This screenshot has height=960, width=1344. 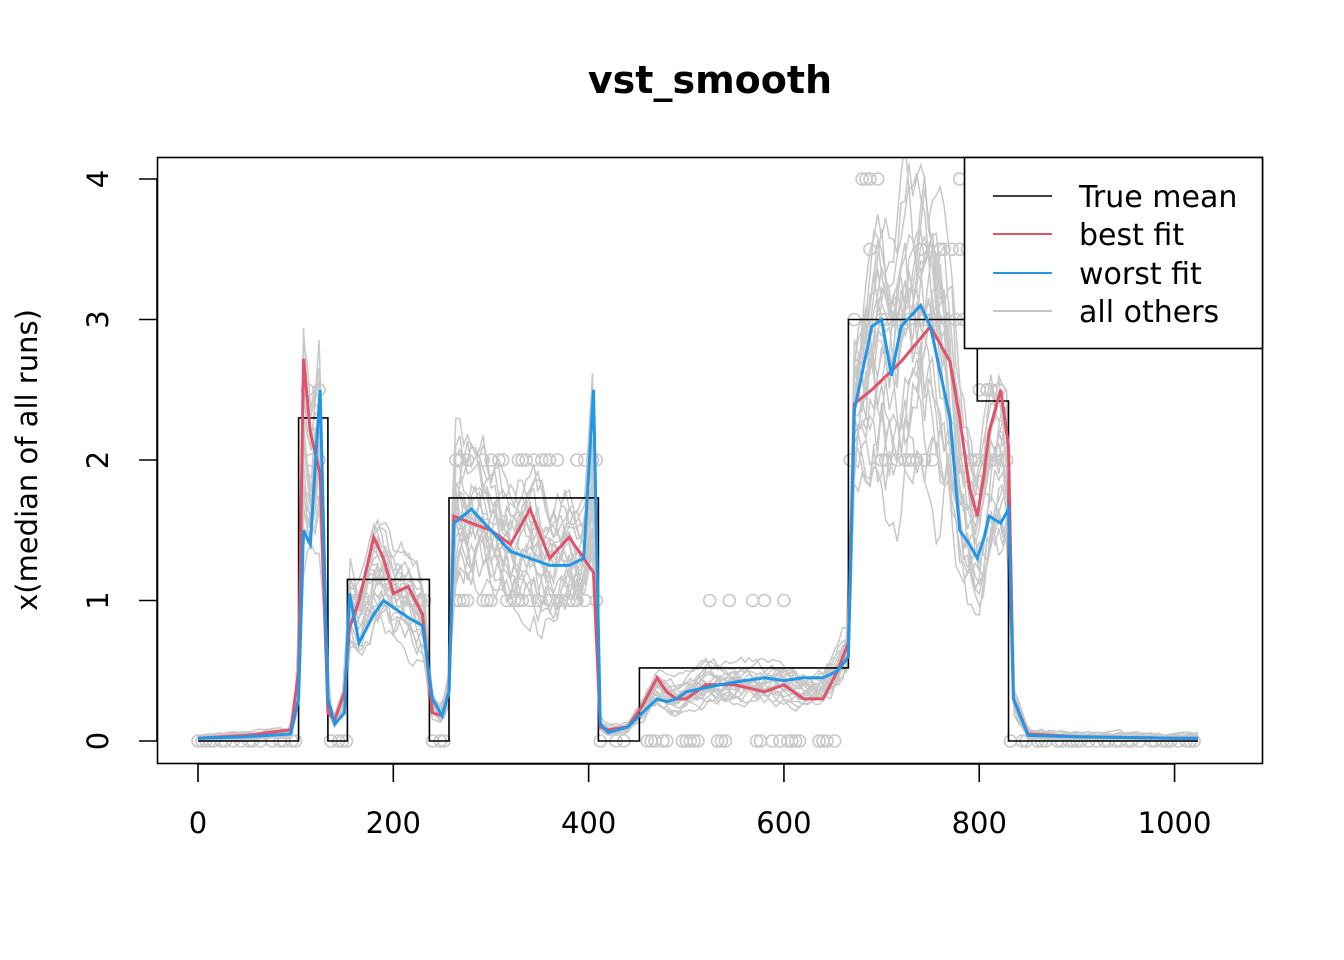 What do you see at coordinates (98, 600) in the screenshot?
I see `y-tick-label: 1` at bounding box center [98, 600].